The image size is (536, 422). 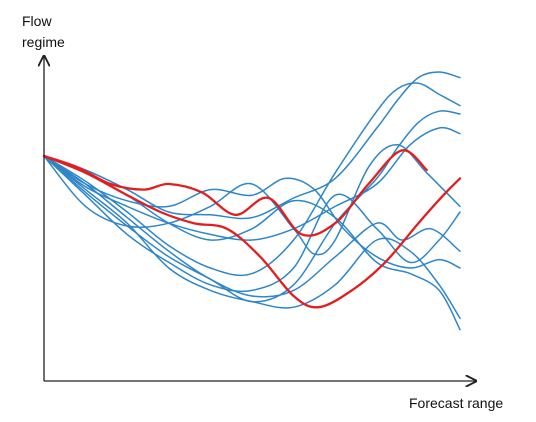 What do you see at coordinates (37, 21) in the screenshot?
I see `y-axis-label-line-1: Flow` at bounding box center [37, 21].